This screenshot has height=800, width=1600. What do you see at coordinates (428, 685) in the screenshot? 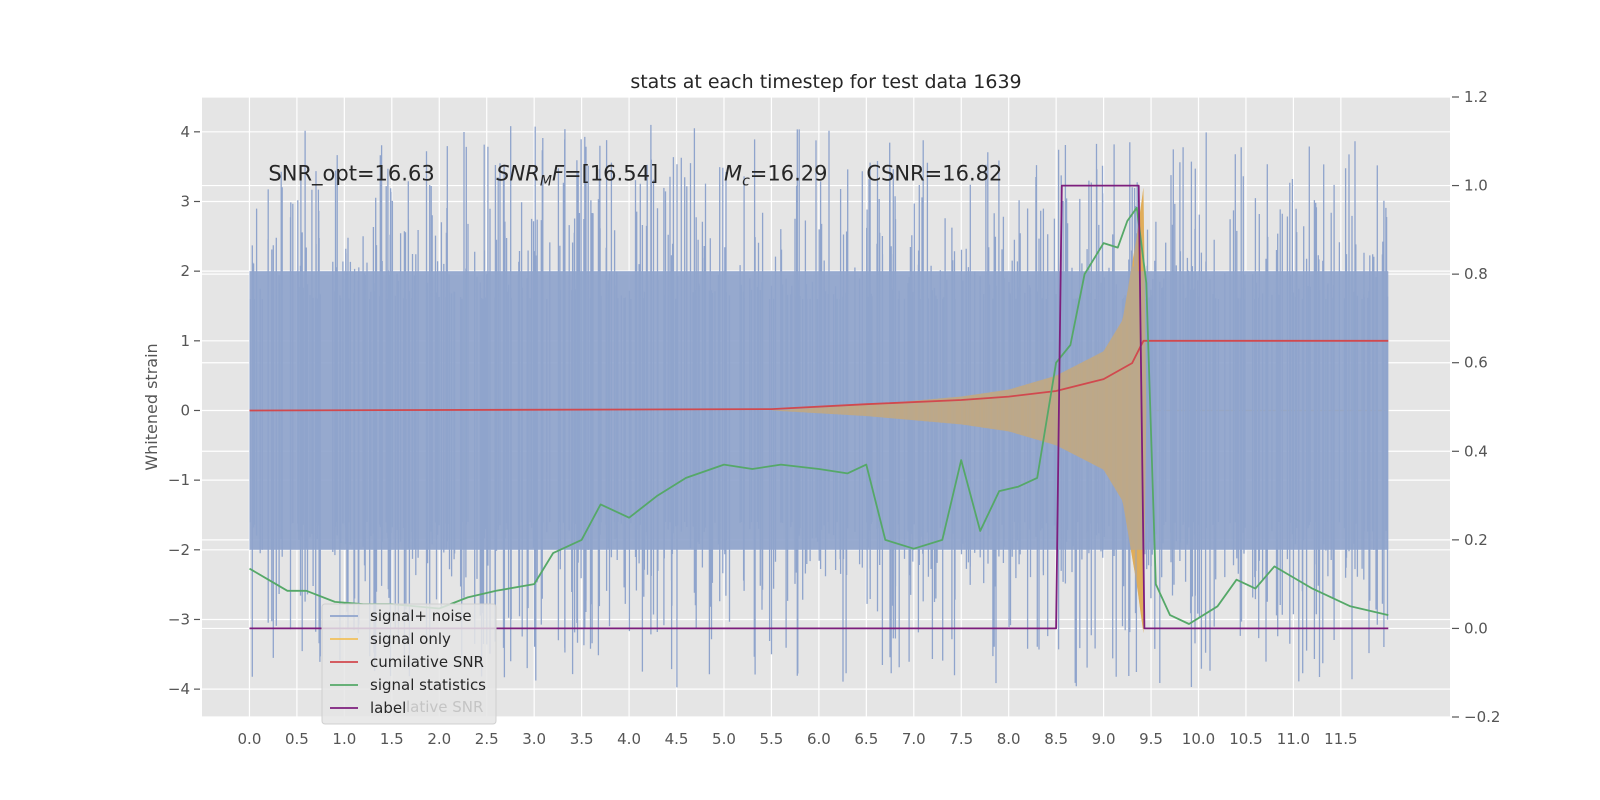
I see `legend-entry: signal statistics` at bounding box center [428, 685].